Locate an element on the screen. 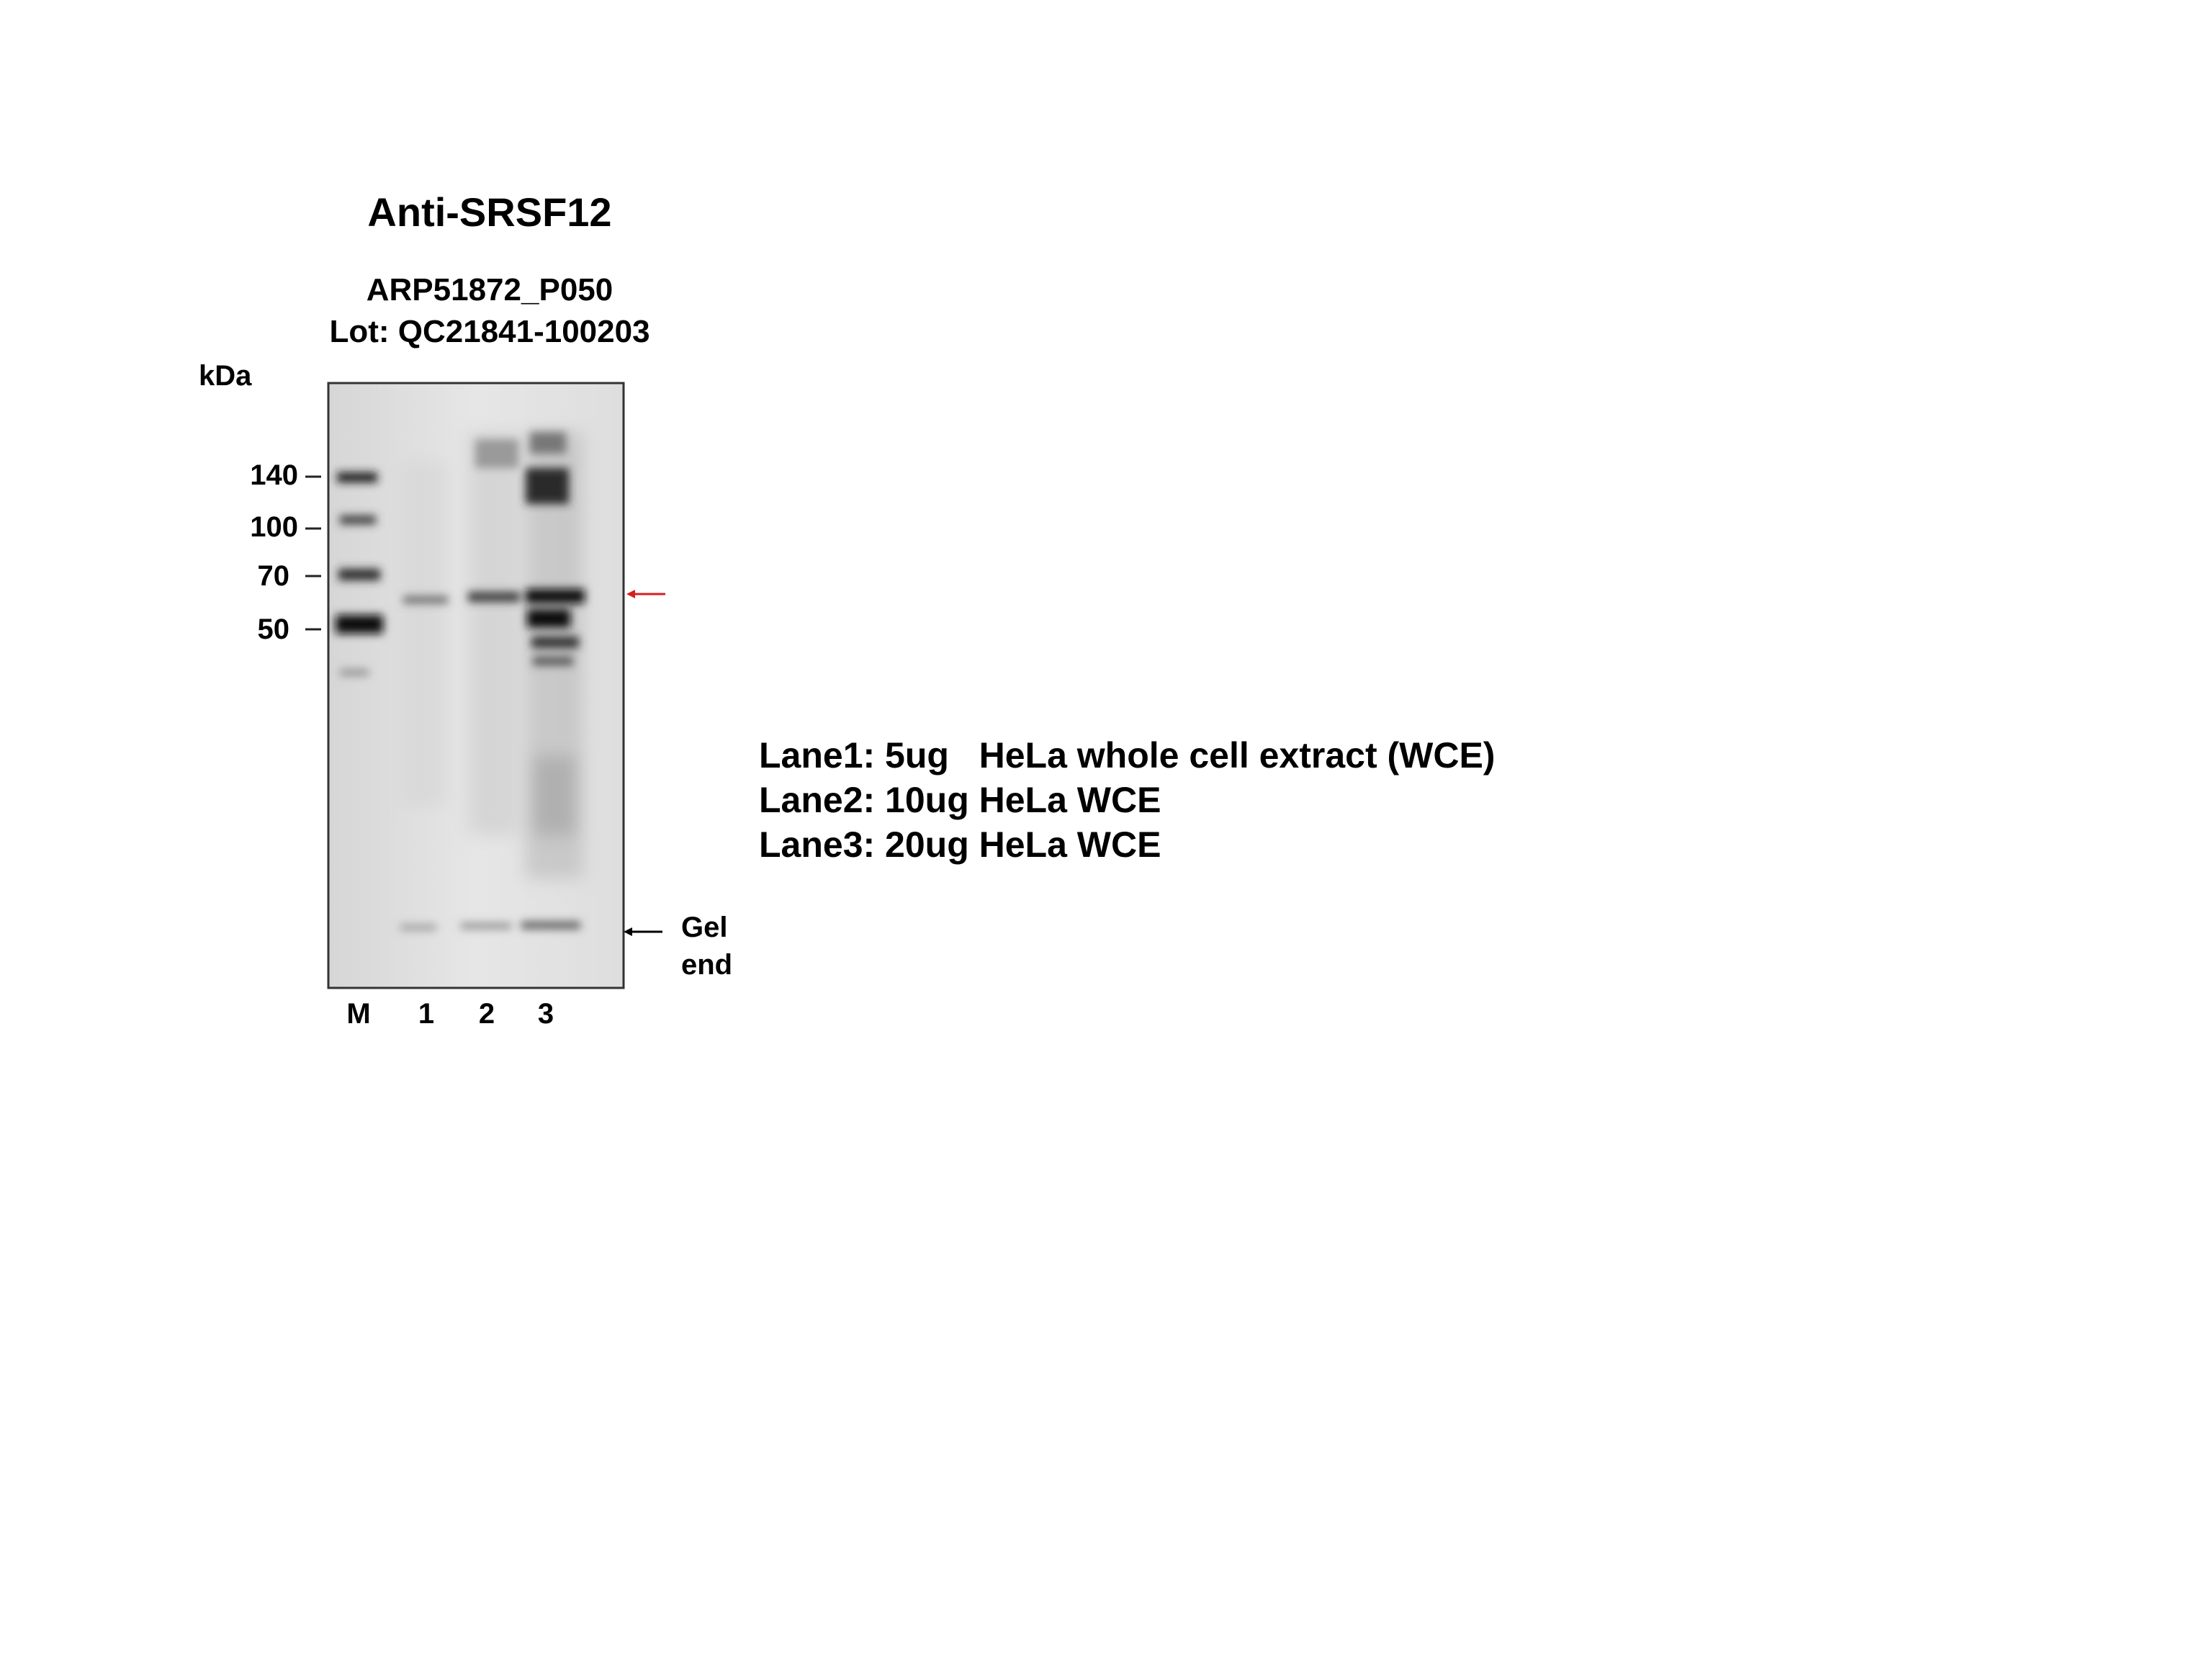 Image resolution: width=2212 pixels, height=1659 pixels. lane1-gel-end is located at coordinates (418, 928).